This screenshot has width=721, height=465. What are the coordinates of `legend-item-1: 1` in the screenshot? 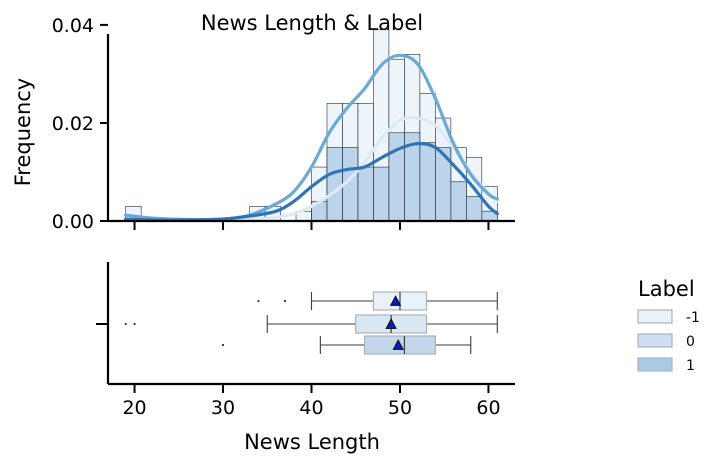 It's located at (666, 365).